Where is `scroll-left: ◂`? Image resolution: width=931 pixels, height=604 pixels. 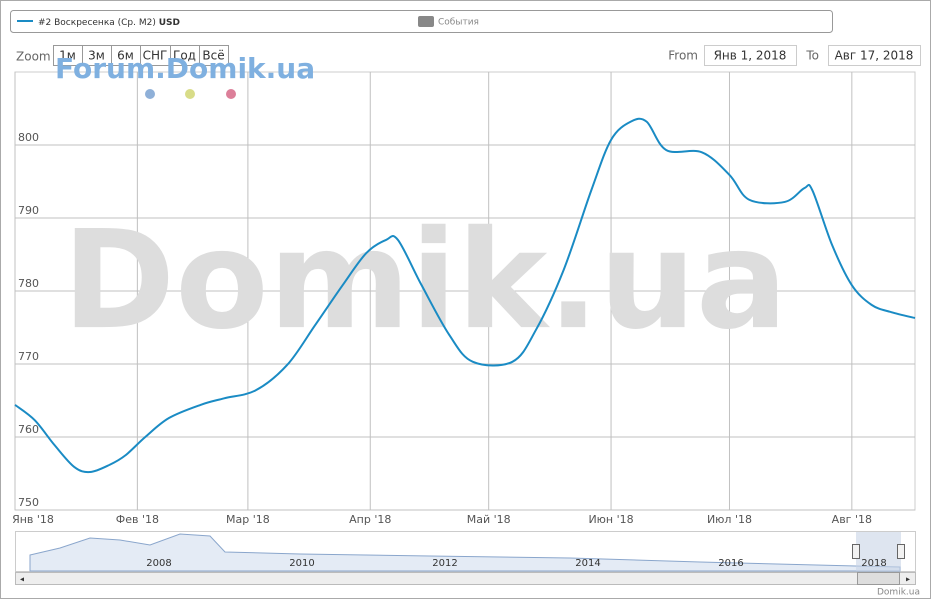 scroll-left: ◂ is located at coordinates (22, 579).